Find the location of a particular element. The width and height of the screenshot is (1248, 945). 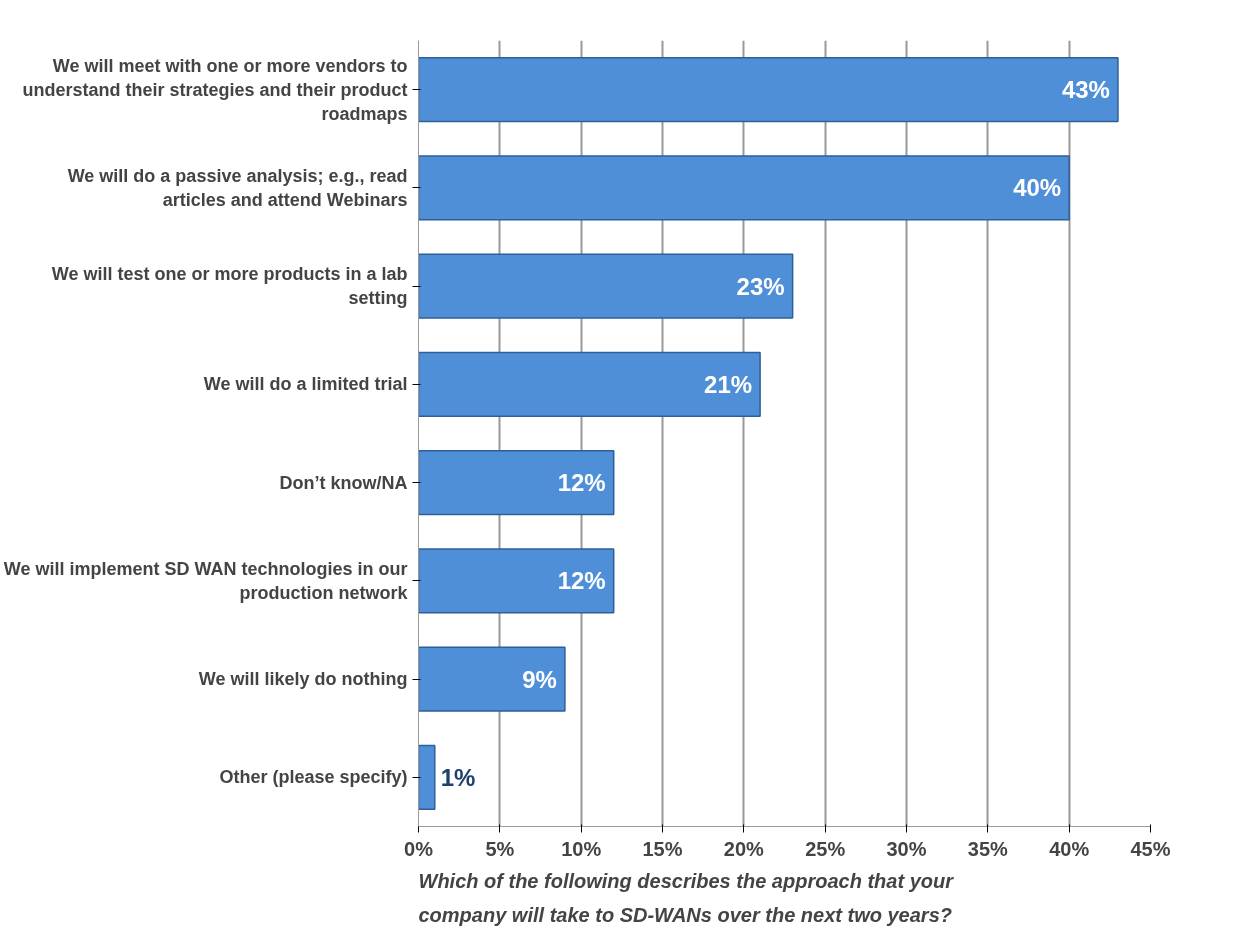

y-tick-label: We will meet with one or more vendors to understand their strategies and their product roadmaps is located at coordinates (215, 89).